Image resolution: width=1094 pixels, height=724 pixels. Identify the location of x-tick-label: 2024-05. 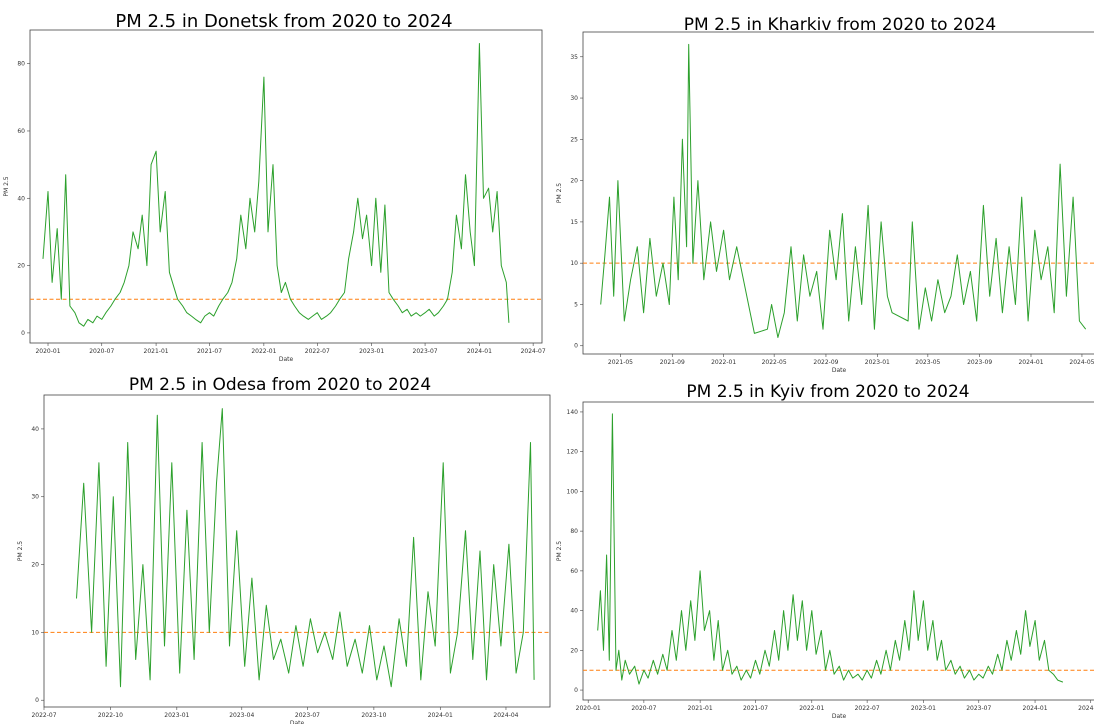
(1081, 362).